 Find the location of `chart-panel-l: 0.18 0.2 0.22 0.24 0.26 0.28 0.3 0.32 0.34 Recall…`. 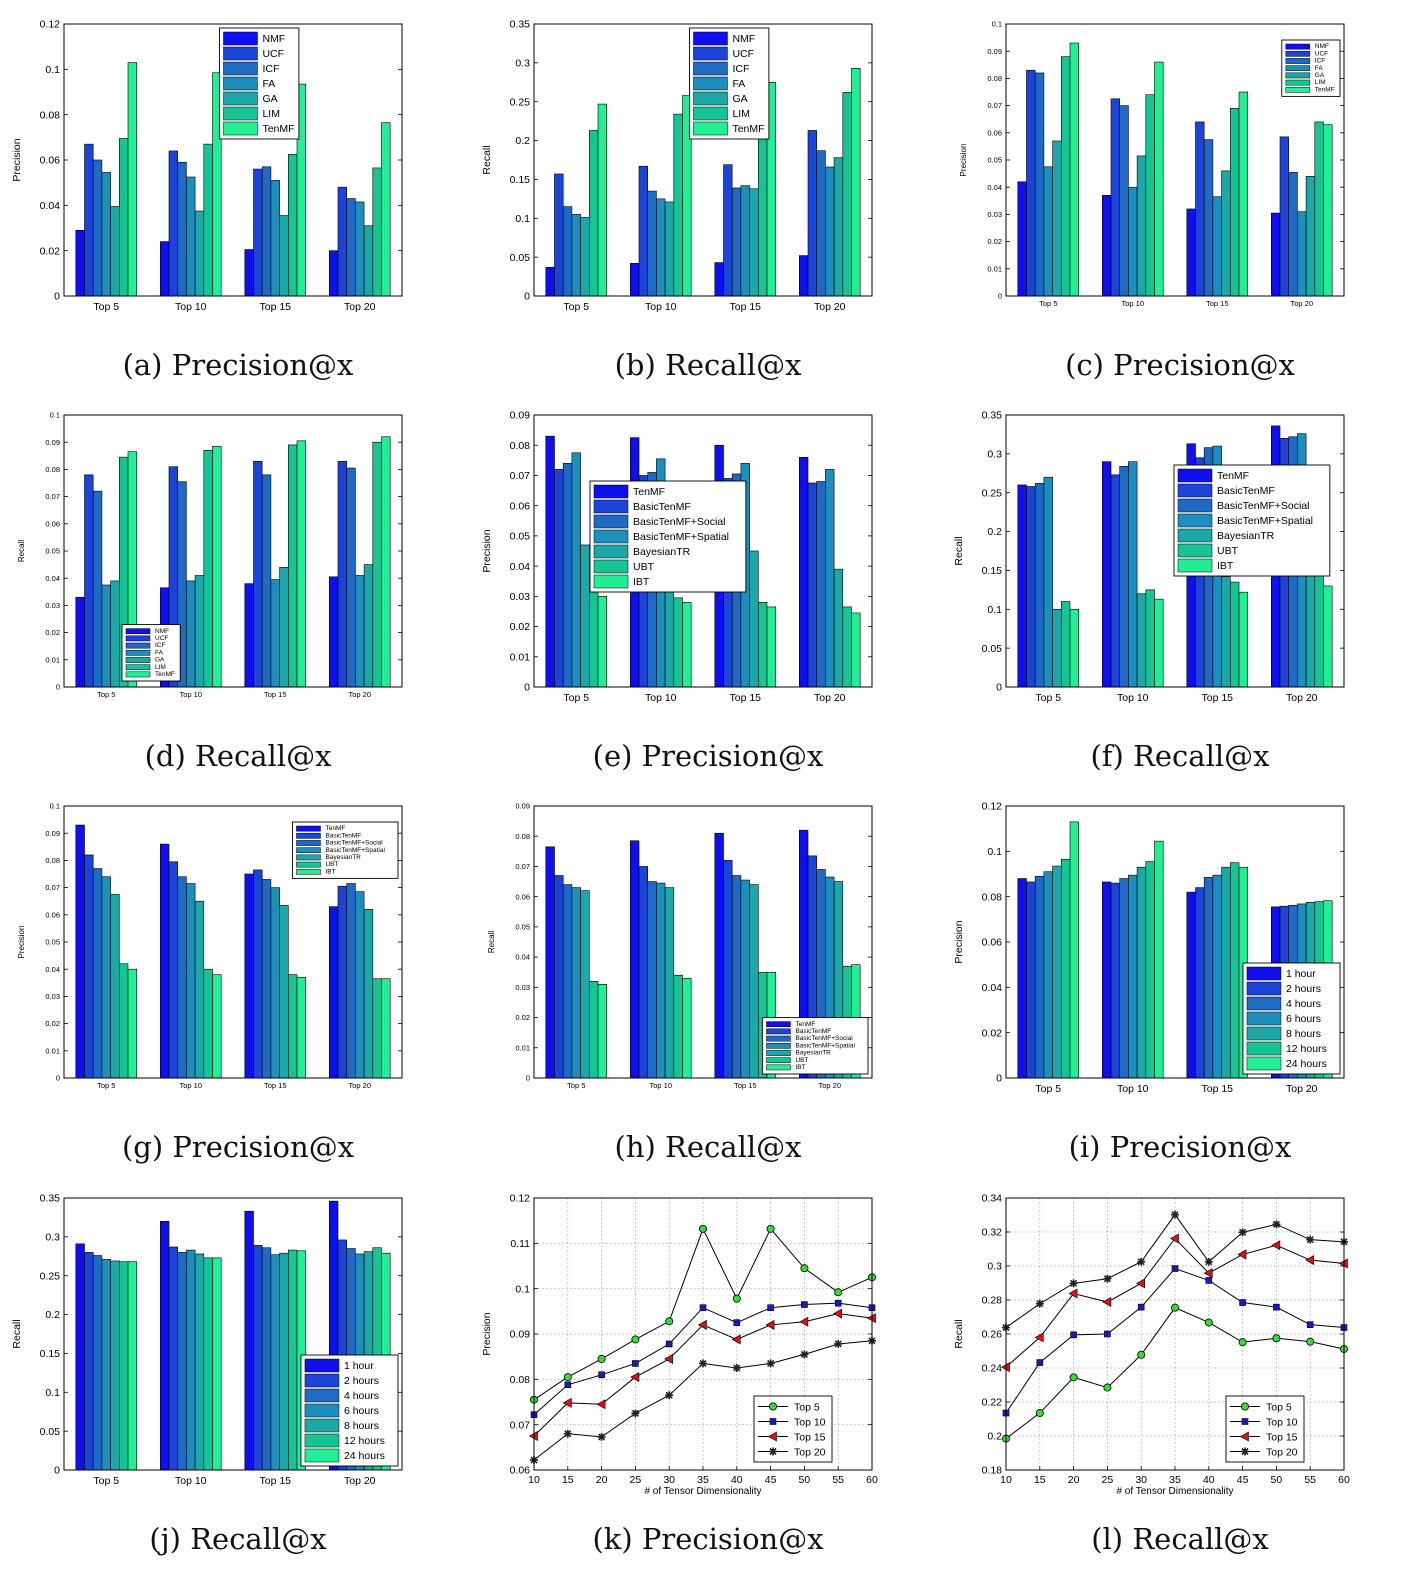

chart-panel-l: 0.18 0.2 0.22 0.24 0.26 0.28 0.3 0.32 0.34 Recall… is located at coordinates (1180, 1377).